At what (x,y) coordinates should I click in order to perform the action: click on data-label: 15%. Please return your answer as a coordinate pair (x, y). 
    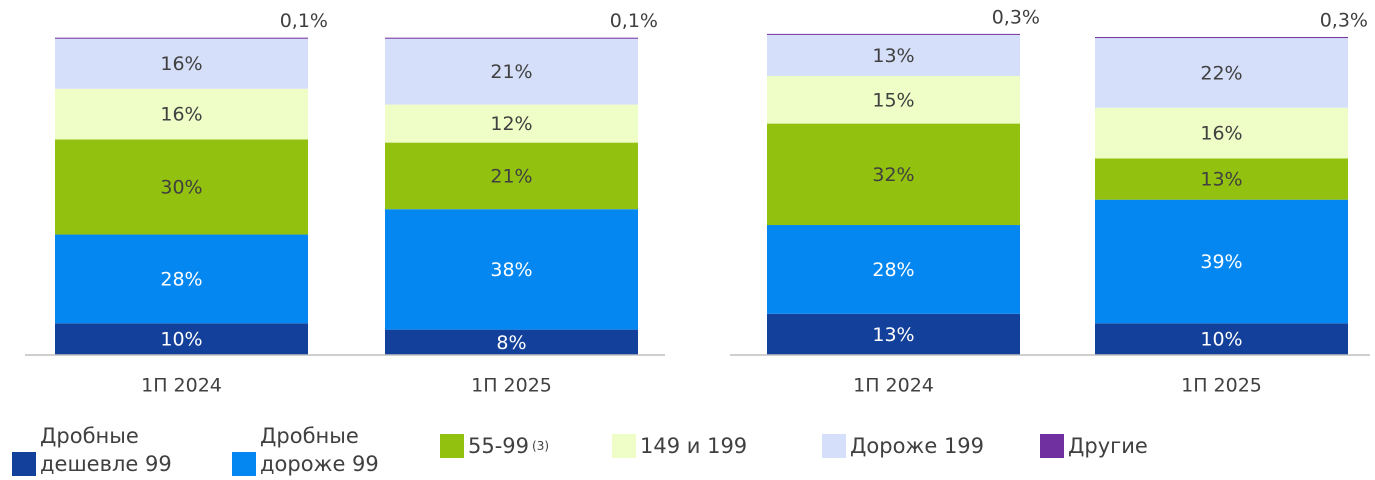
    Looking at the image, I should click on (893, 100).